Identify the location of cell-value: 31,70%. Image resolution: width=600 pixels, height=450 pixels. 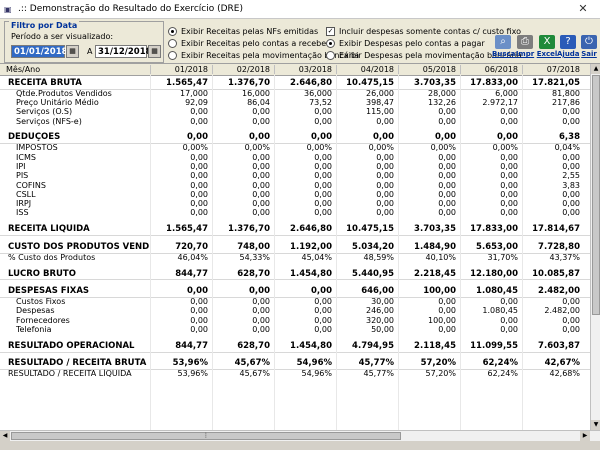
(502, 257).